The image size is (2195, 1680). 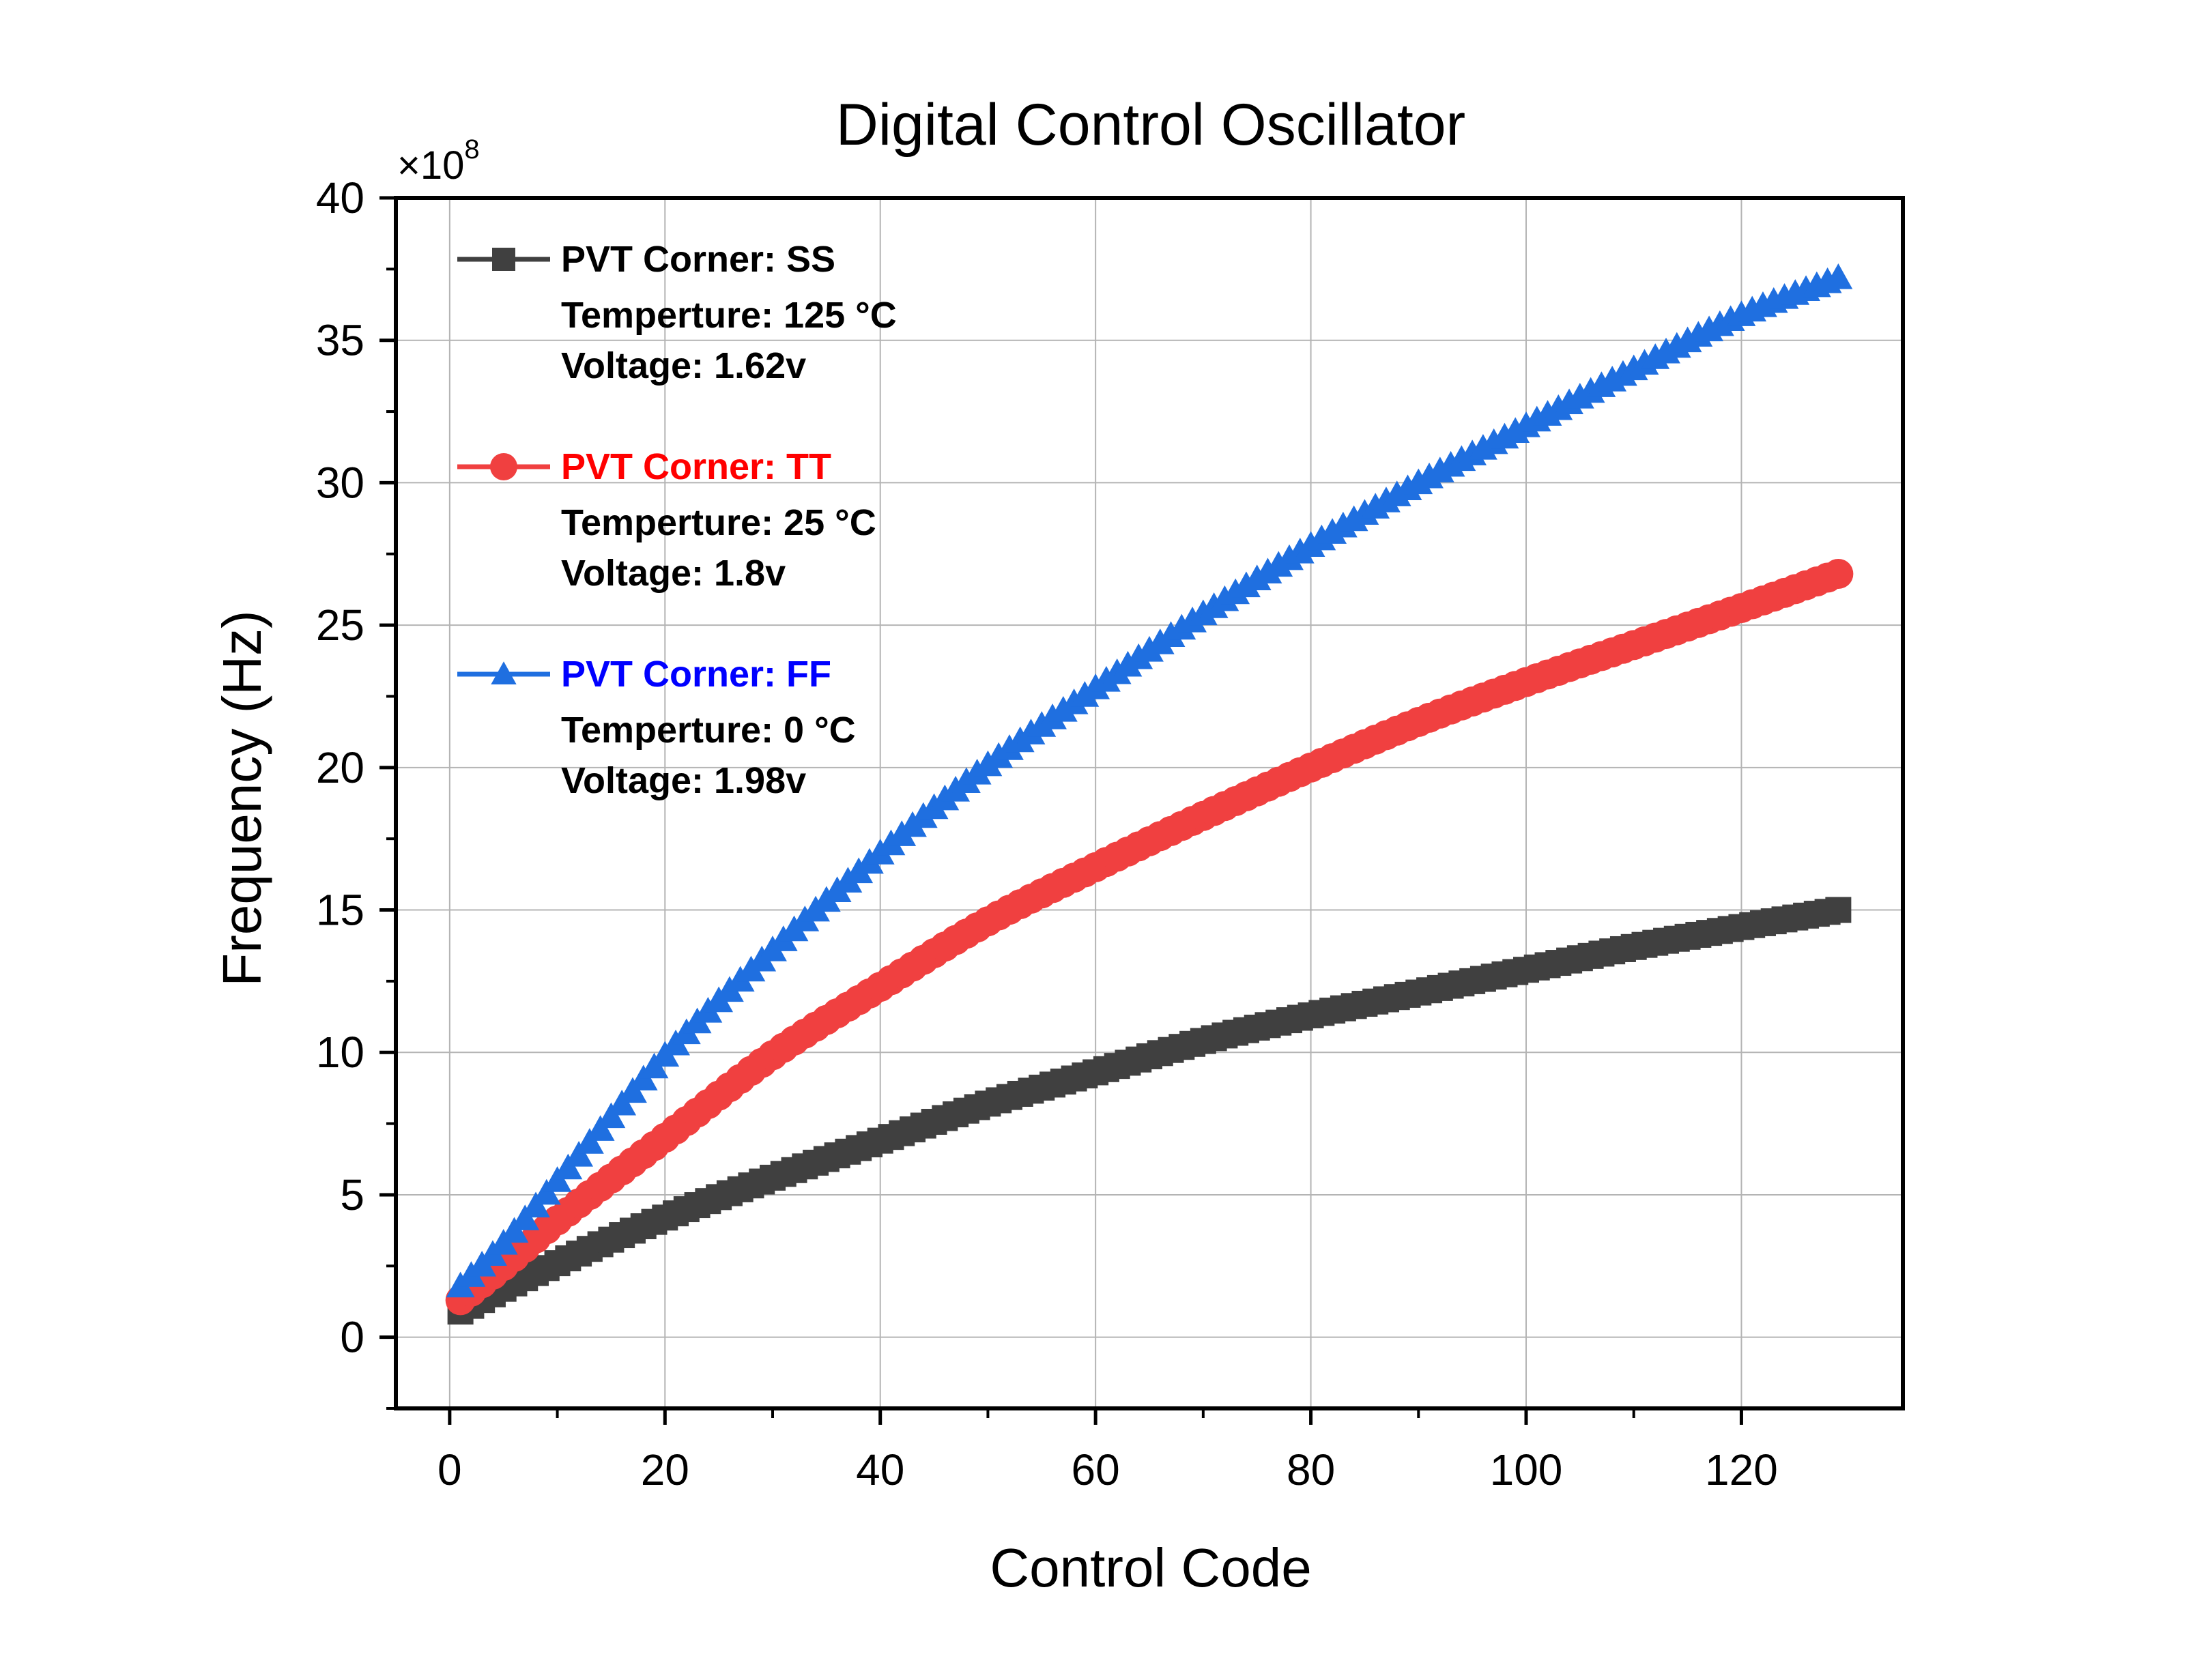 I want to click on x-tick-label: 40, so click(x=880, y=1469).